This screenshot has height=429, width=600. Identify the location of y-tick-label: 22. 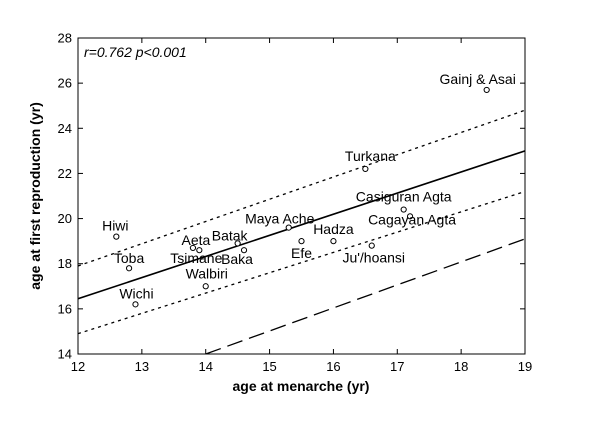
(65, 173).